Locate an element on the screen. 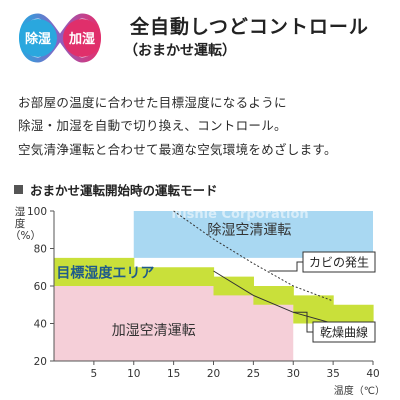  section-title: おまかせ運転開始時の運転モード is located at coordinates (124, 190).